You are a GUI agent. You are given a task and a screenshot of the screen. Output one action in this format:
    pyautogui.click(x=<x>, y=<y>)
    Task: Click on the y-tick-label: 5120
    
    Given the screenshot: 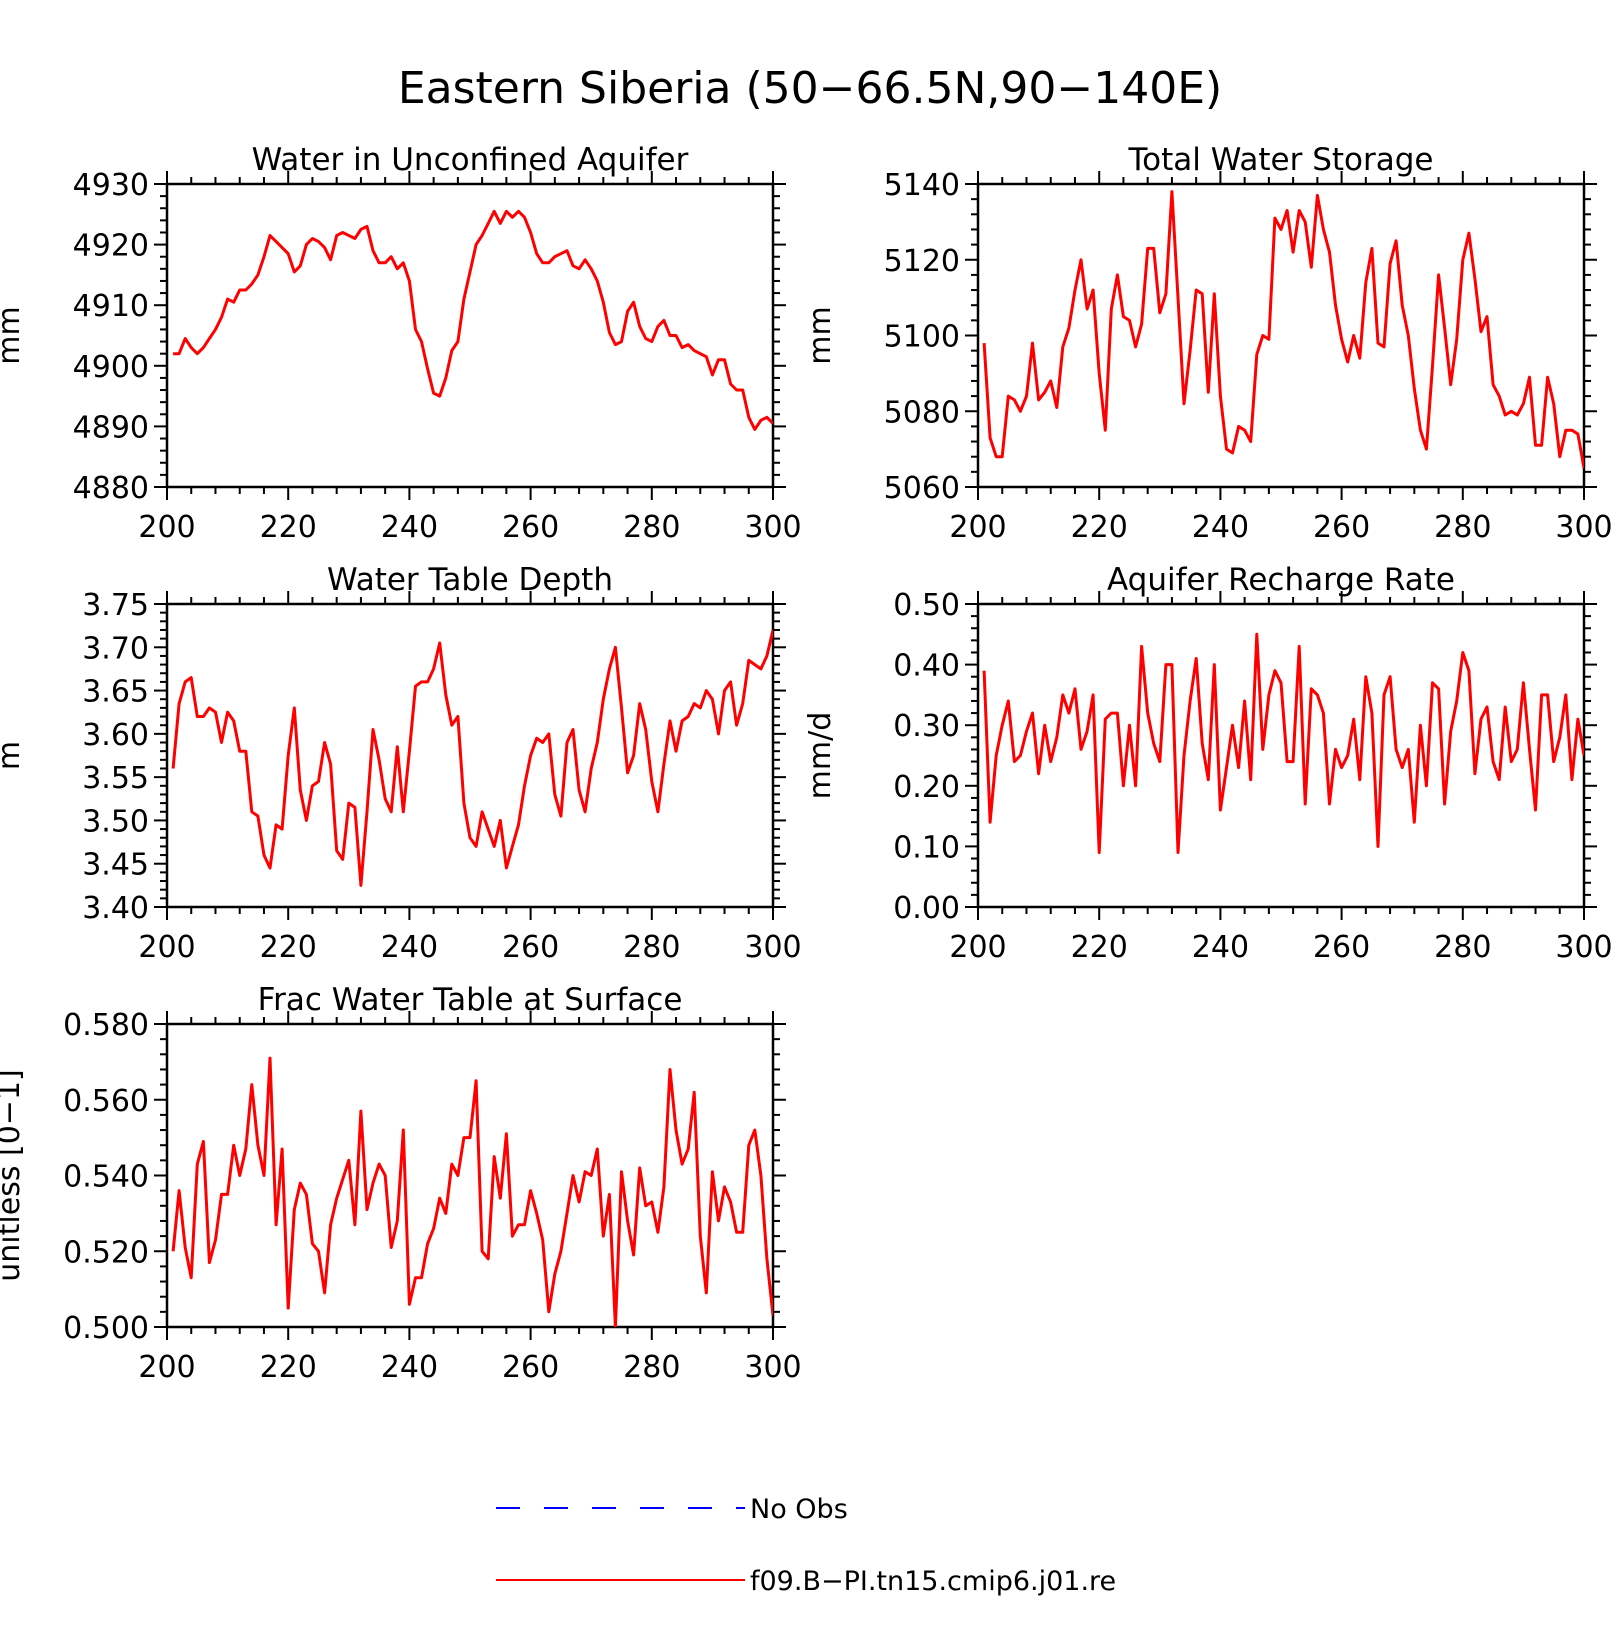 What is the action you would take?
    pyautogui.click(x=922, y=261)
    